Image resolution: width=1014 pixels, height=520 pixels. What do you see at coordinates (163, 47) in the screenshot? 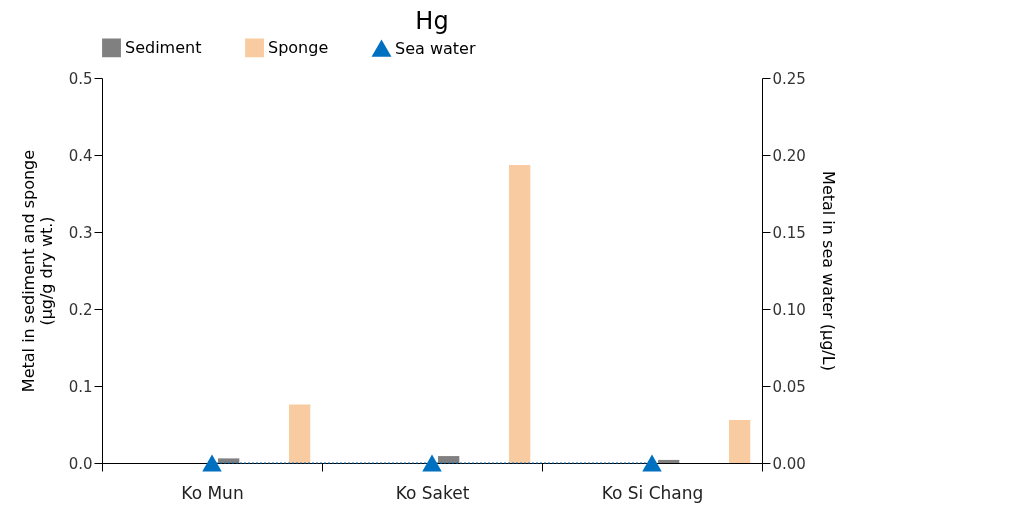
I see `legend-label: Sediment` at bounding box center [163, 47].